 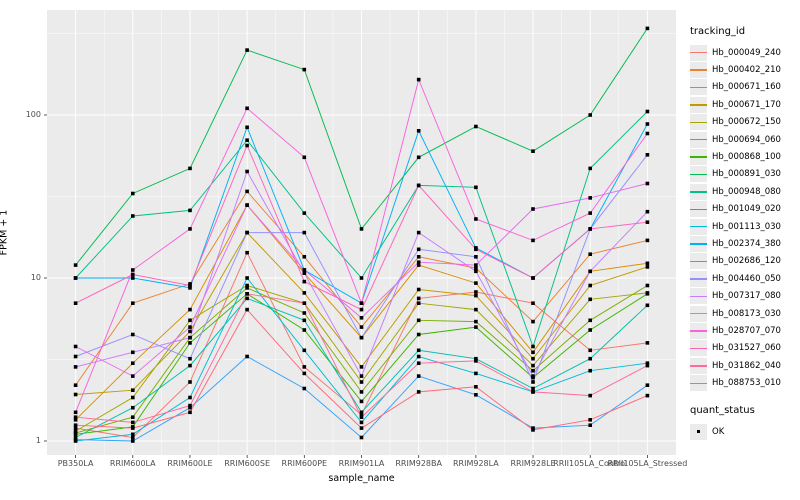 What do you see at coordinates (38, 440) in the screenshot?
I see `y-tick-label: 1` at bounding box center [38, 440].